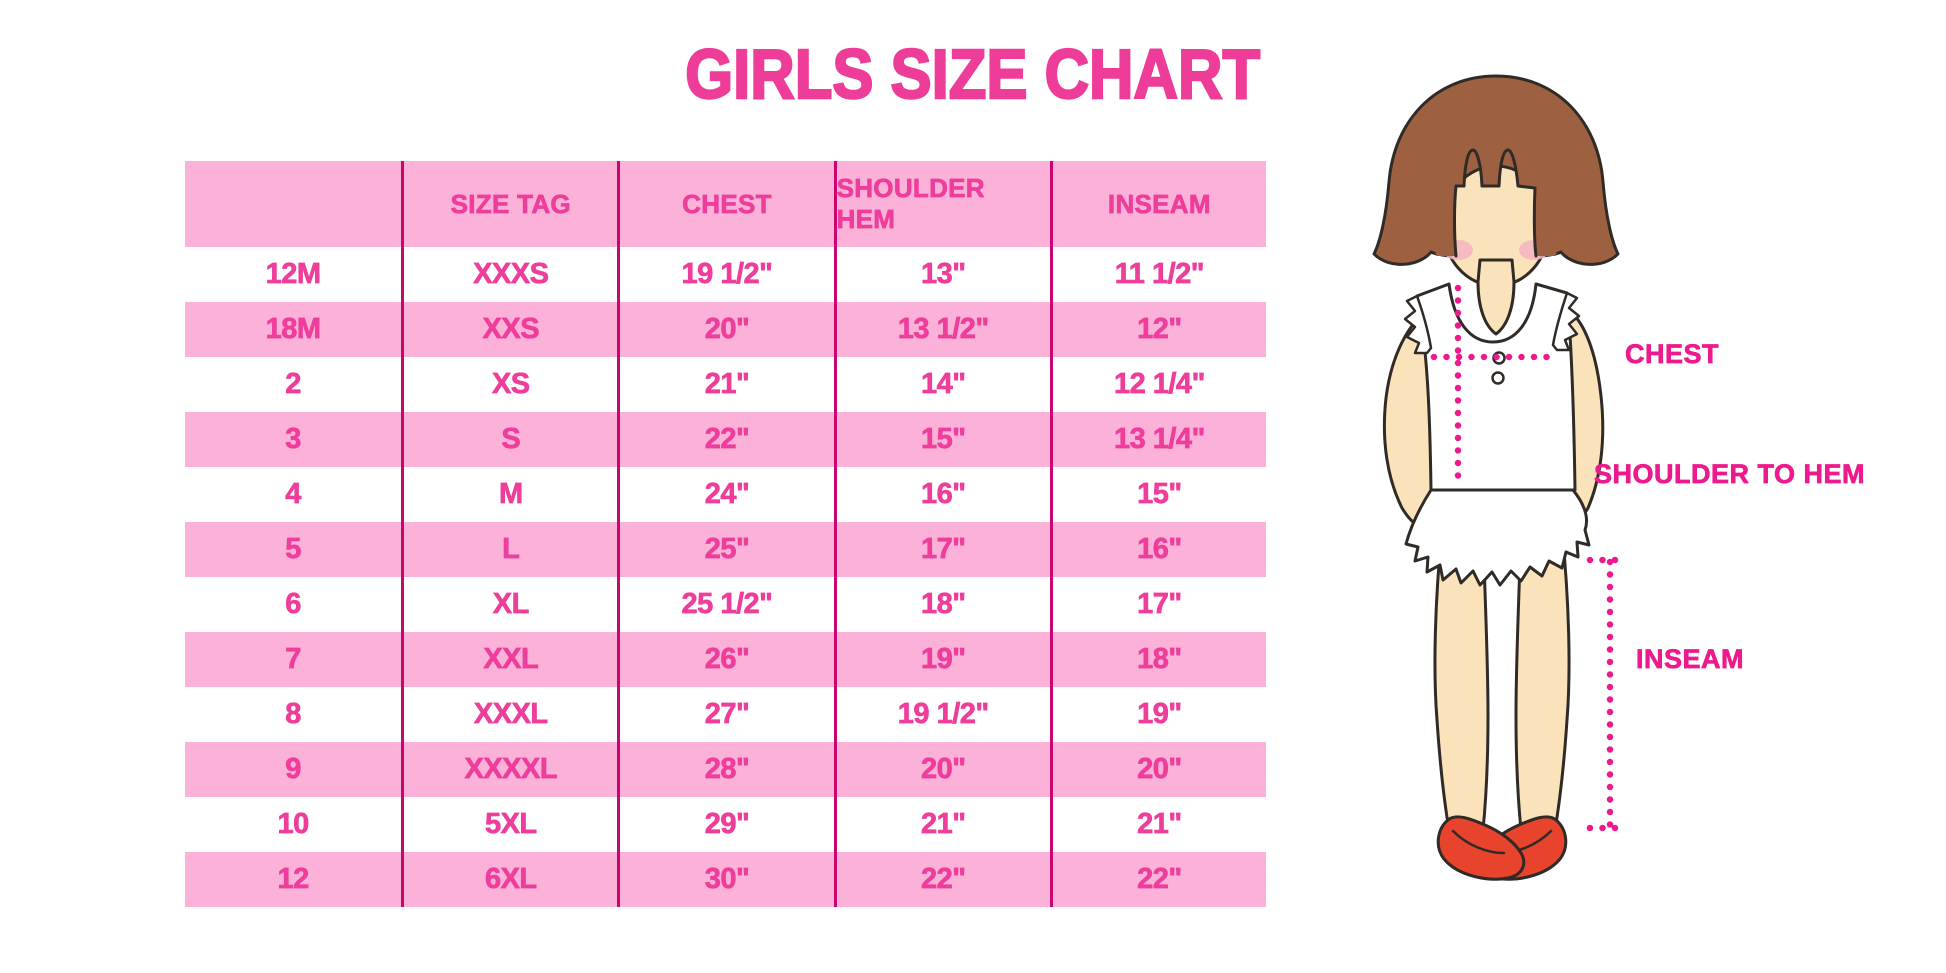  Describe the element at coordinates (1157, 439) in the screenshot. I see `table-cell: 13 1/4"` at that location.